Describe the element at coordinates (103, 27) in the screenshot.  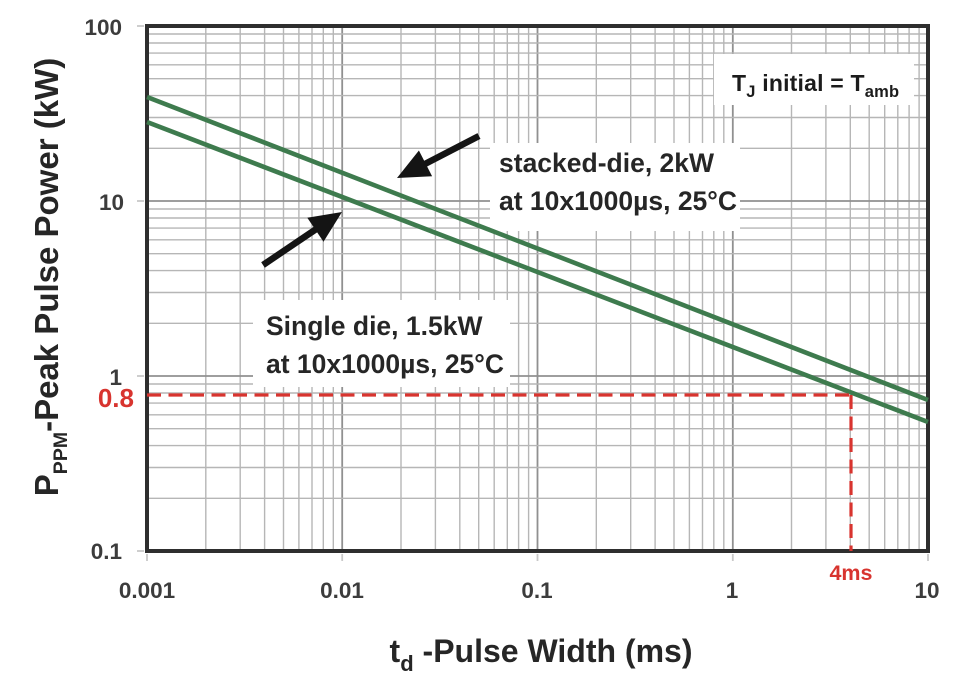
I see `svg-text: 100` at that location.